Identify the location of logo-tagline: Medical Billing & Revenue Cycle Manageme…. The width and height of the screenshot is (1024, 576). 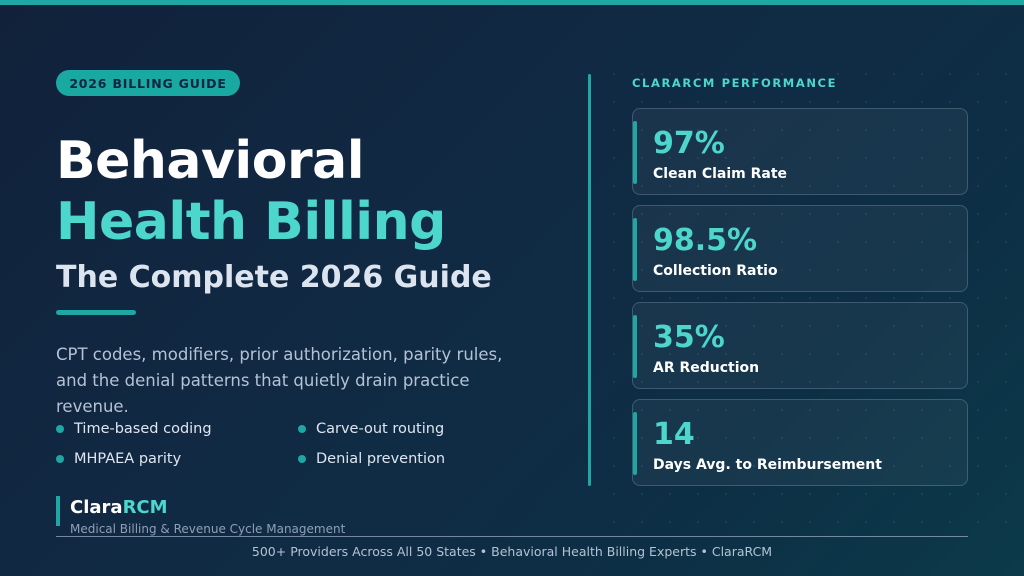
(208, 529).